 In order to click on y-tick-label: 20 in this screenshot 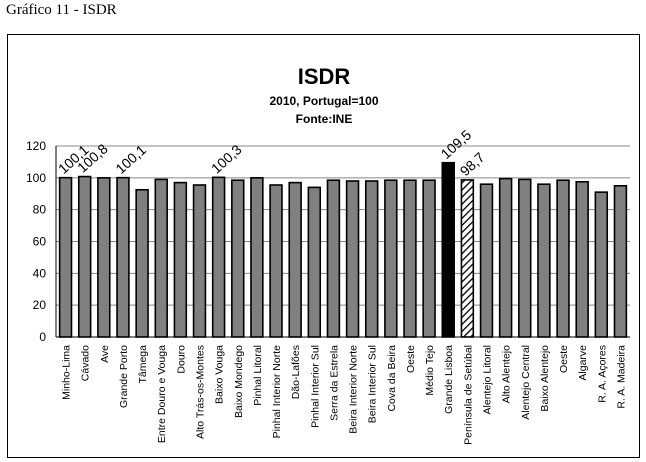, I will do `click(40, 305)`.